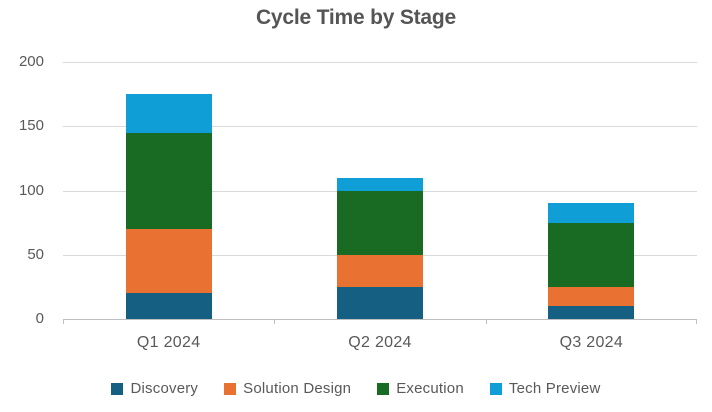  I want to click on legend-item-execution: Execution, so click(420, 388).